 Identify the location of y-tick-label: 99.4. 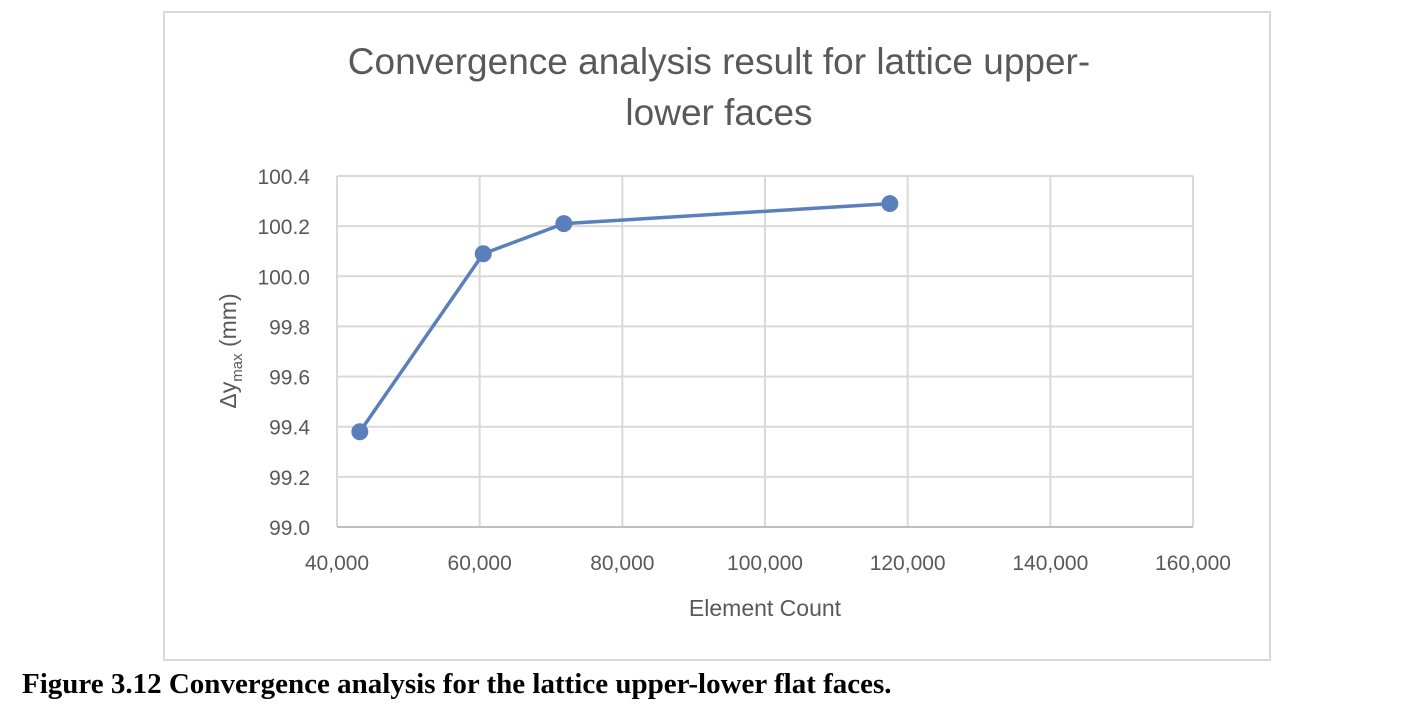
(289, 428).